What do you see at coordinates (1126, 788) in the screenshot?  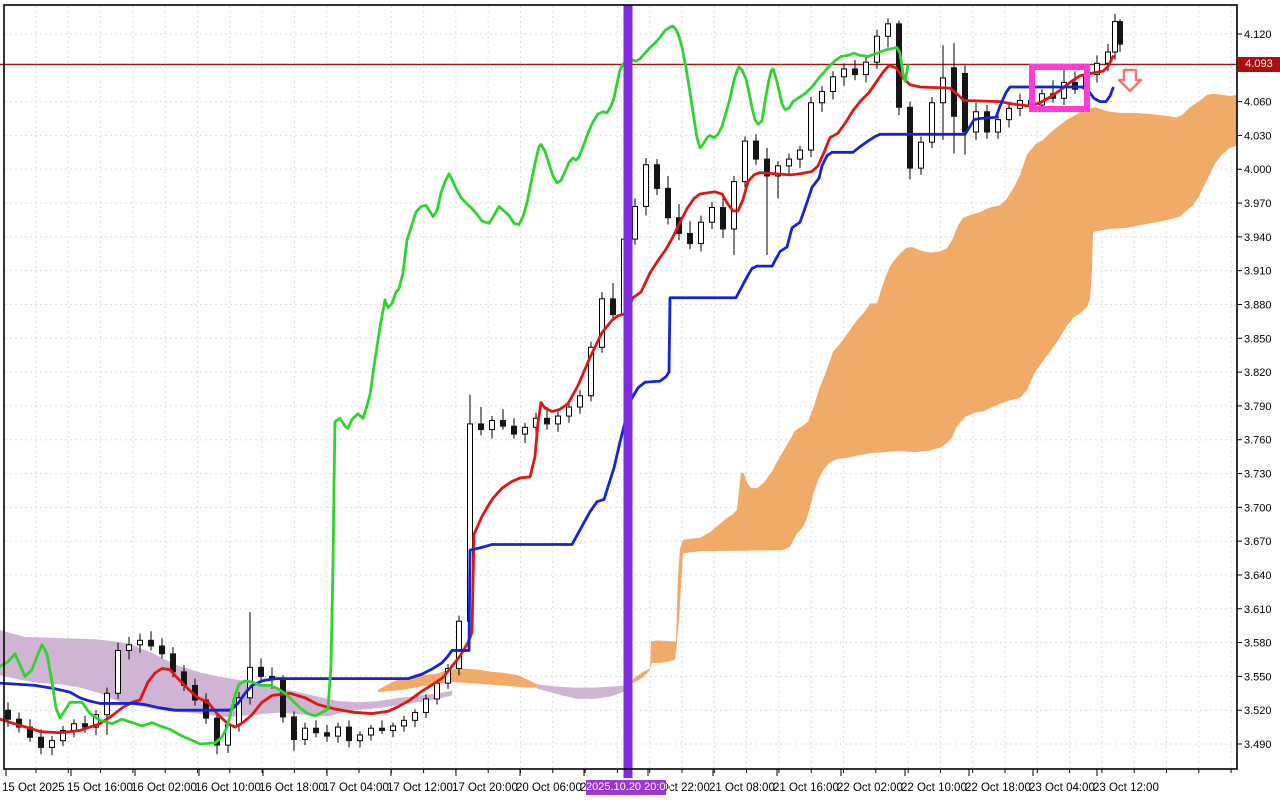 I see `time-axis-label: 23 Oct 12:00` at bounding box center [1126, 788].